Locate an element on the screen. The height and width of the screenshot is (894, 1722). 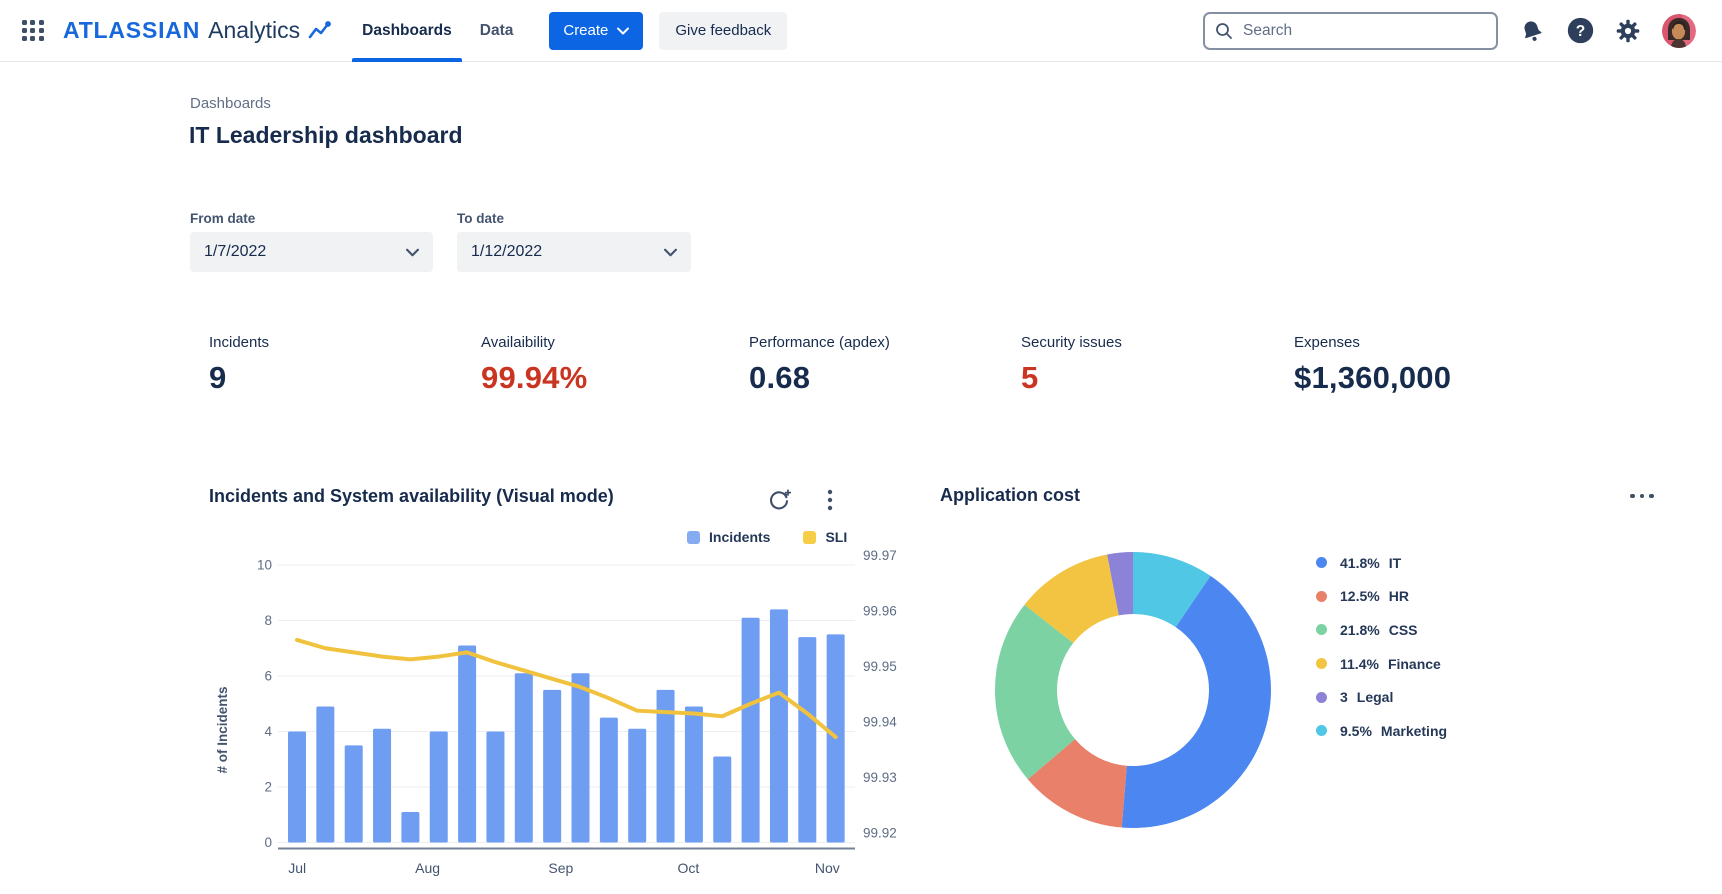
kebab-menu-icon is located at coordinates (830, 500).